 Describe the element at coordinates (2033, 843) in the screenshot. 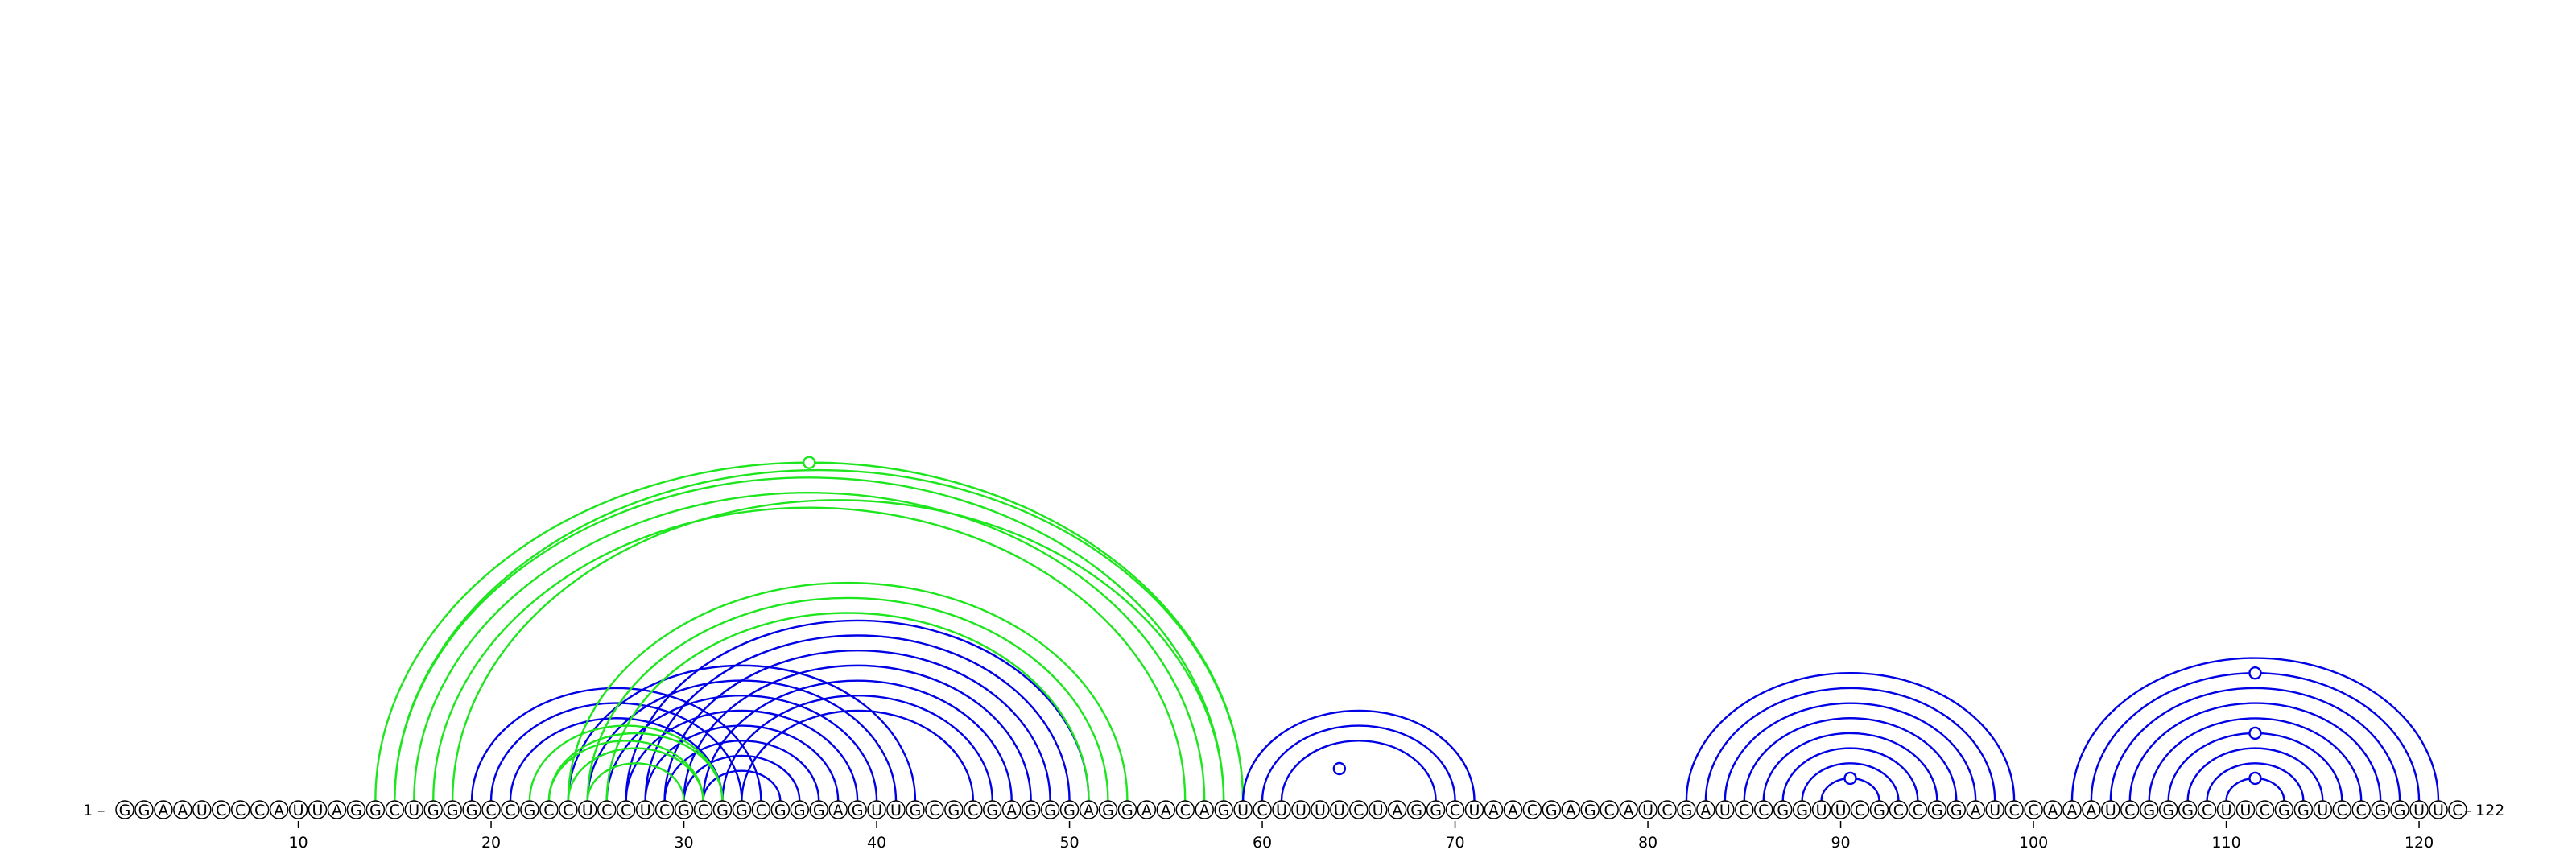

I see `tick-label: 100` at that location.